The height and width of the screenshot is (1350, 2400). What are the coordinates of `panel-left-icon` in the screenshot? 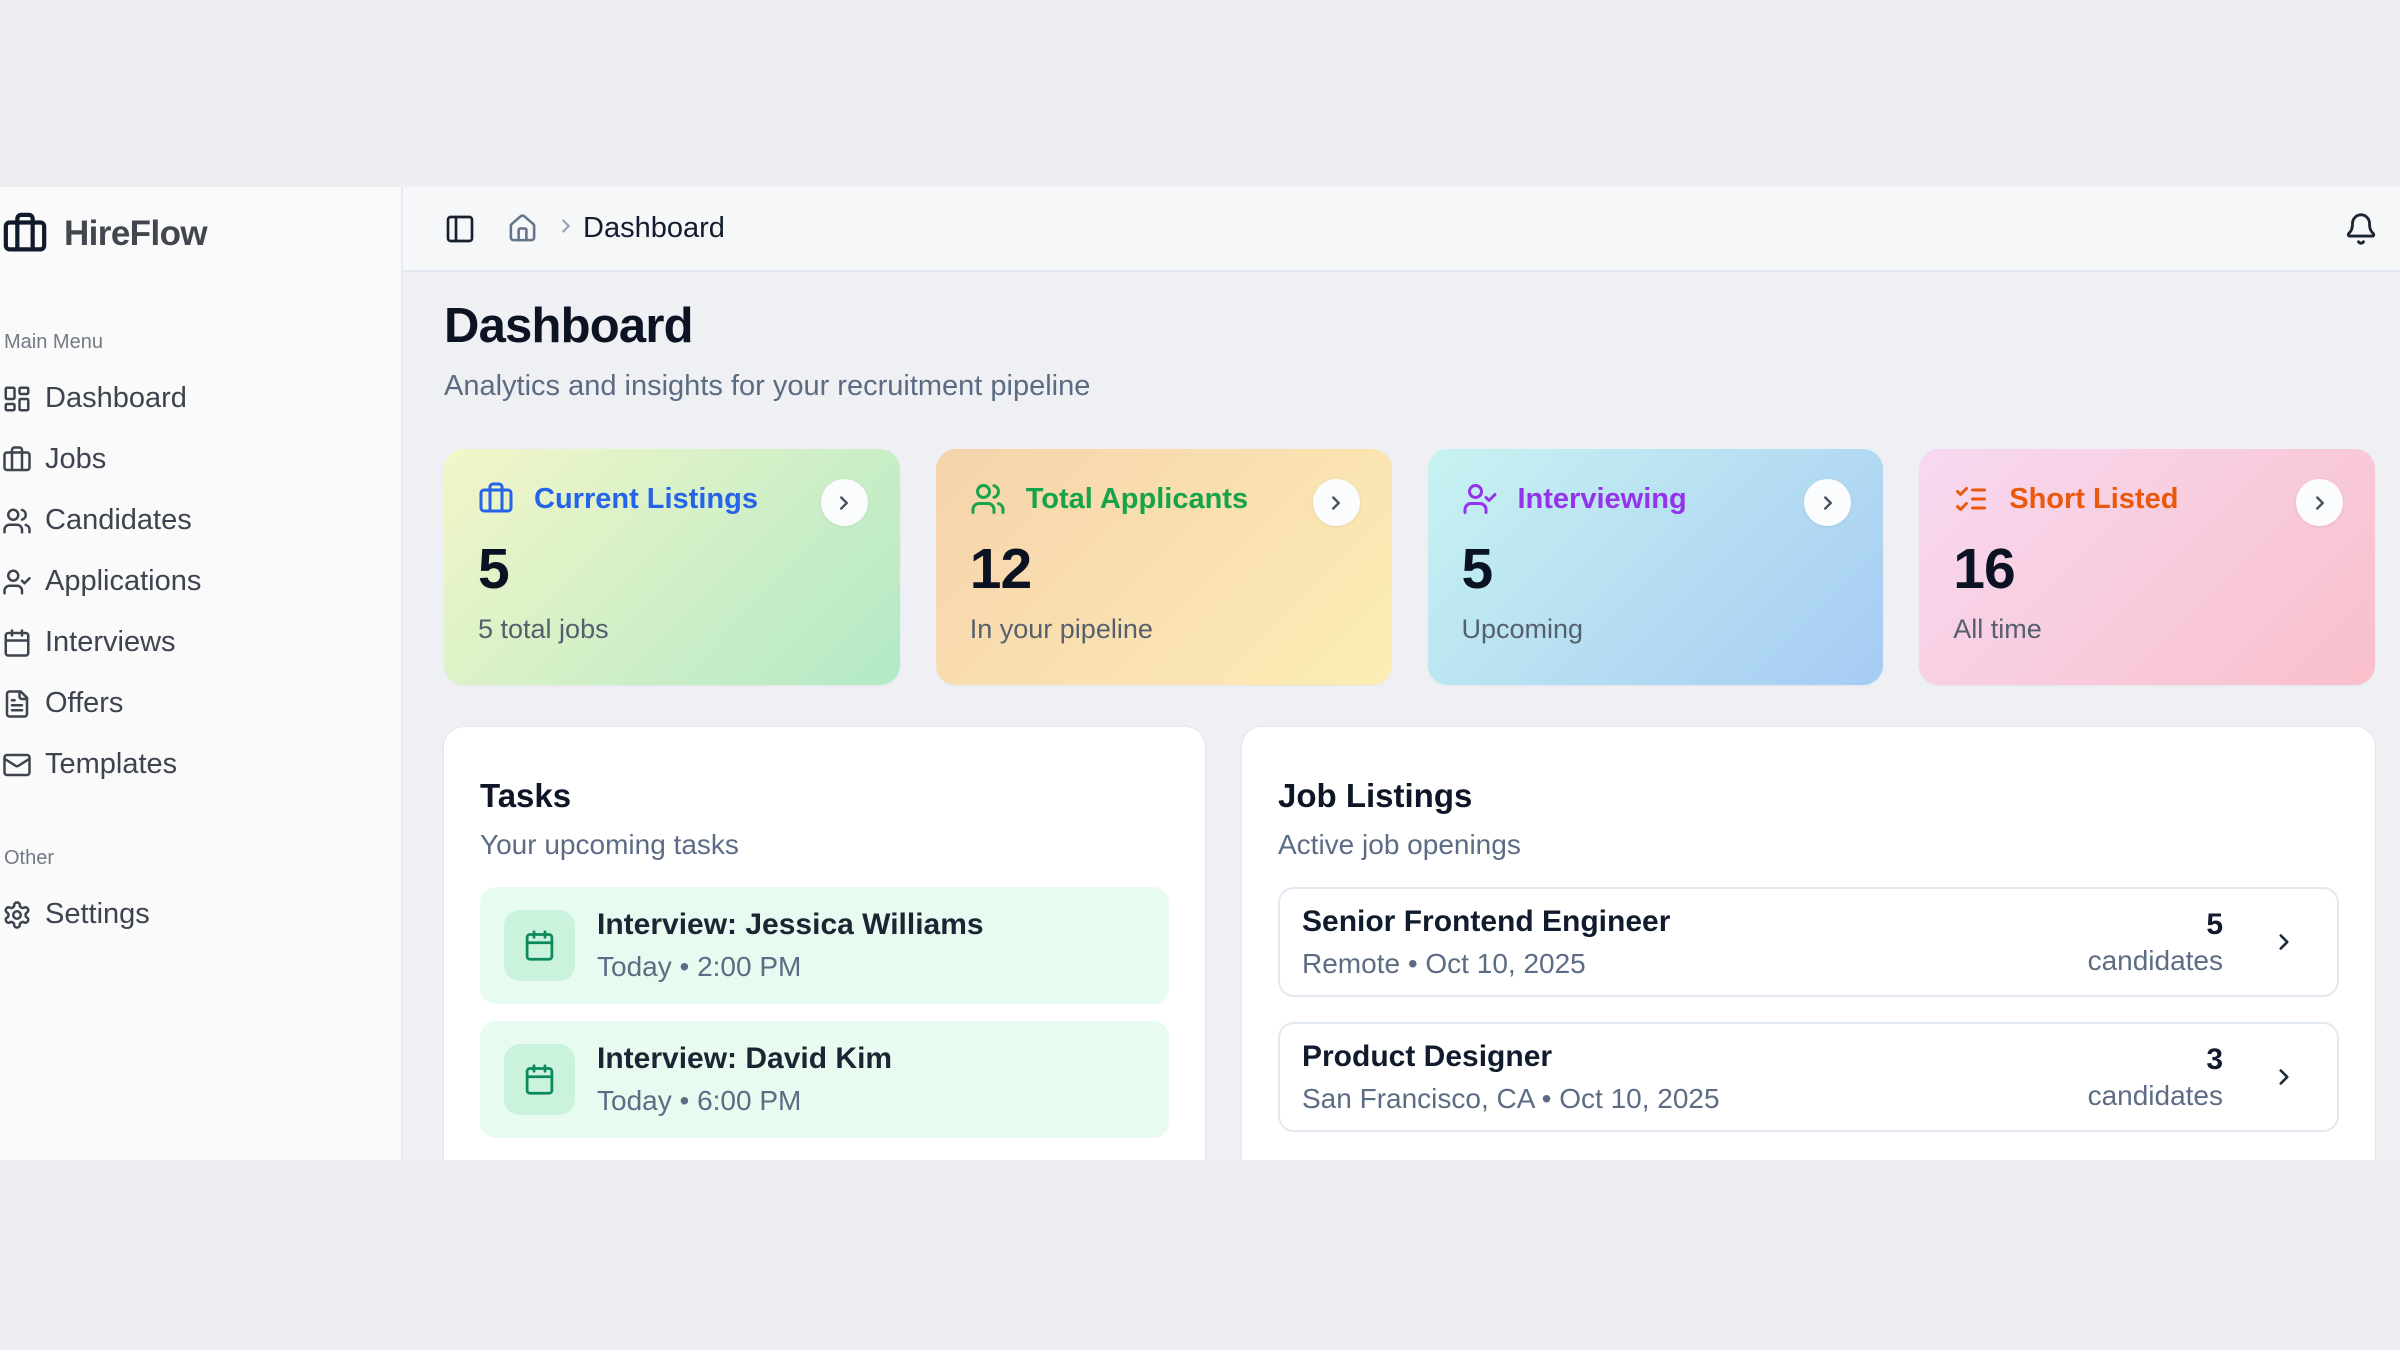 It's located at (460, 228).